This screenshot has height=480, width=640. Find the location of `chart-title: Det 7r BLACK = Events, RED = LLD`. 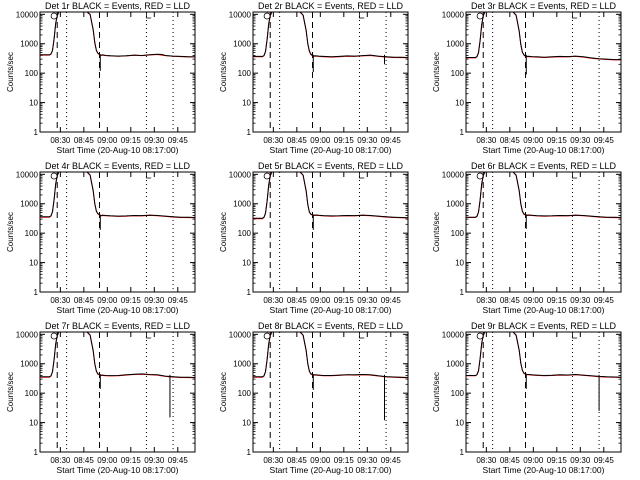

chart-title: Det 7r BLACK = Events, RED = LLD is located at coordinates (118, 326).